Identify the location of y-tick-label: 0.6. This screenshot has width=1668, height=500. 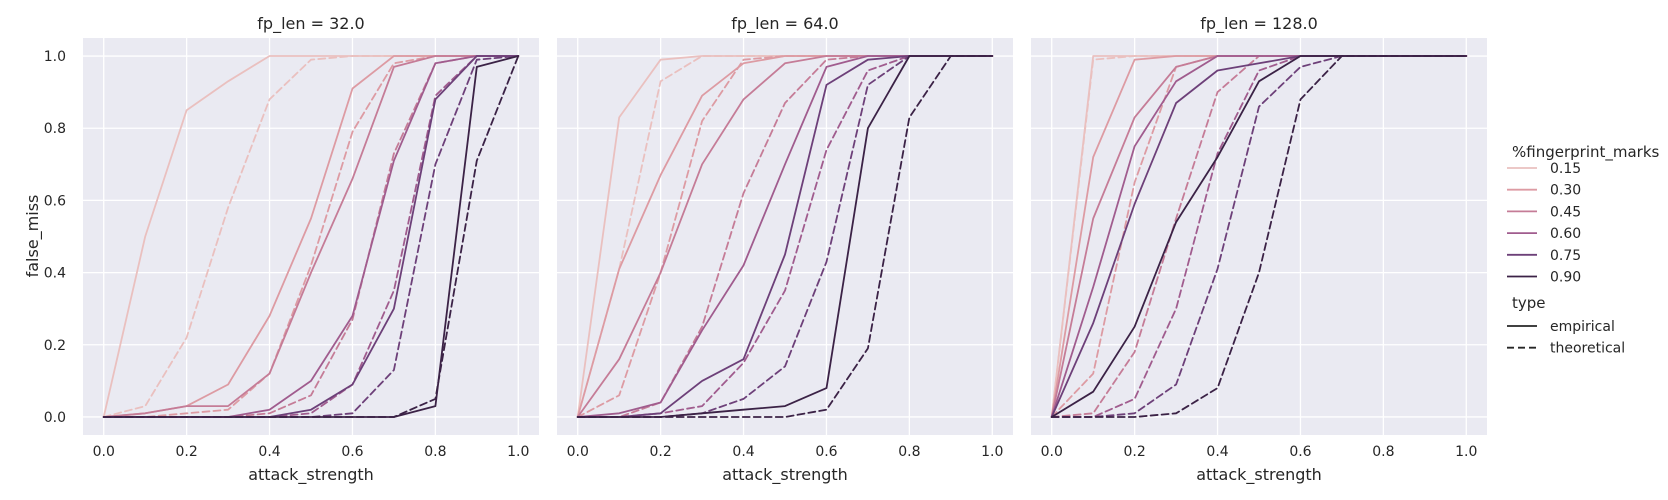
(55, 201).